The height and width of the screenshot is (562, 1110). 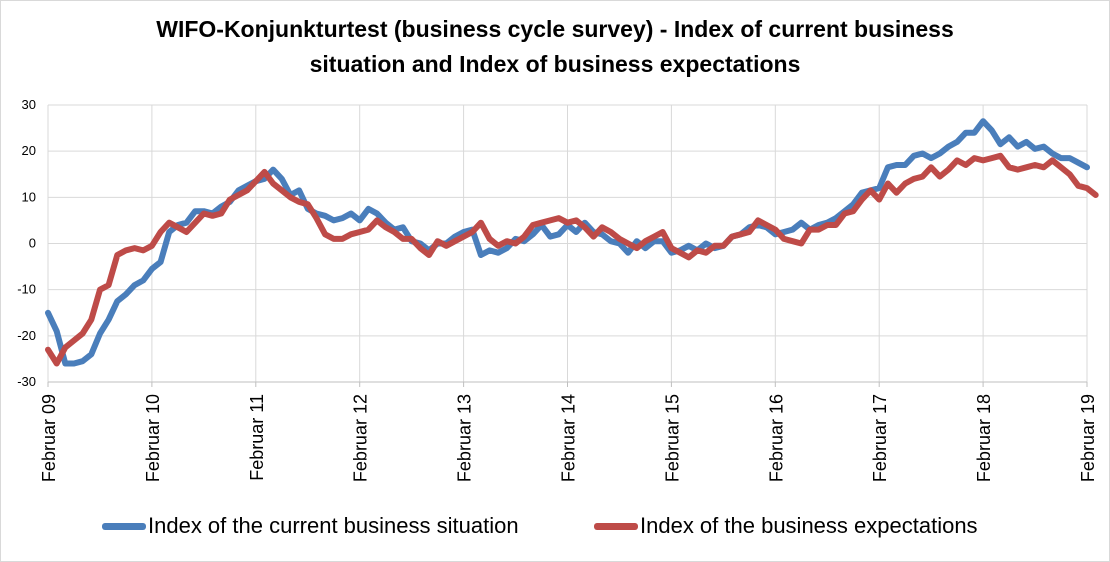 I want to click on x-tick-label: Februar 12, so click(x=361, y=438).